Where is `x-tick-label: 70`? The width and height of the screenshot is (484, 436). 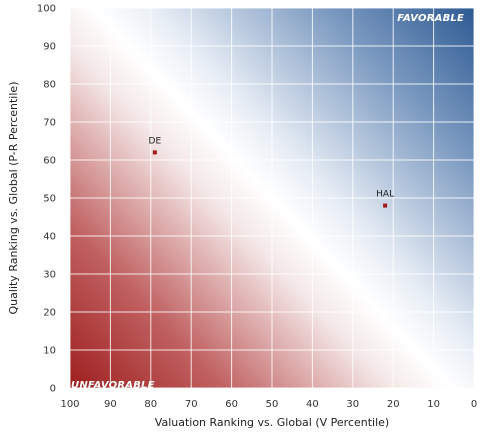
x-tick-label: 70 is located at coordinates (191, 404).